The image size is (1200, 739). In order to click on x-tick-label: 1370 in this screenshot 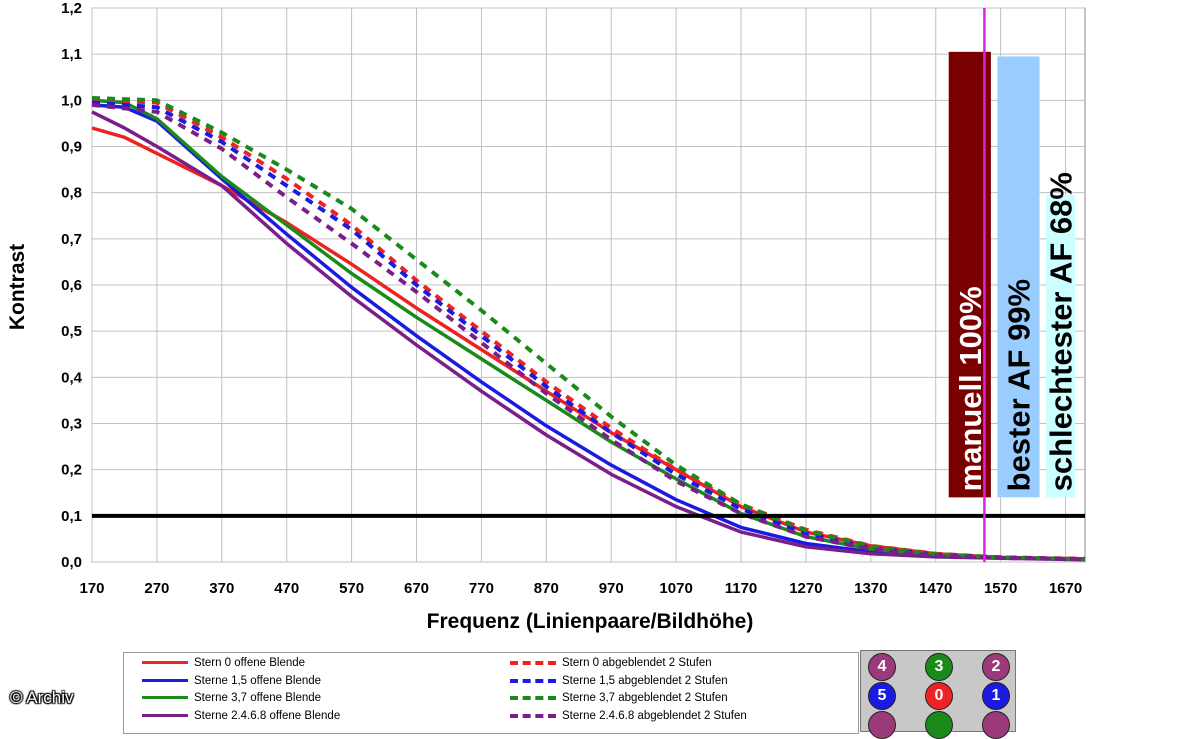, I will do `click(870, 588)`.